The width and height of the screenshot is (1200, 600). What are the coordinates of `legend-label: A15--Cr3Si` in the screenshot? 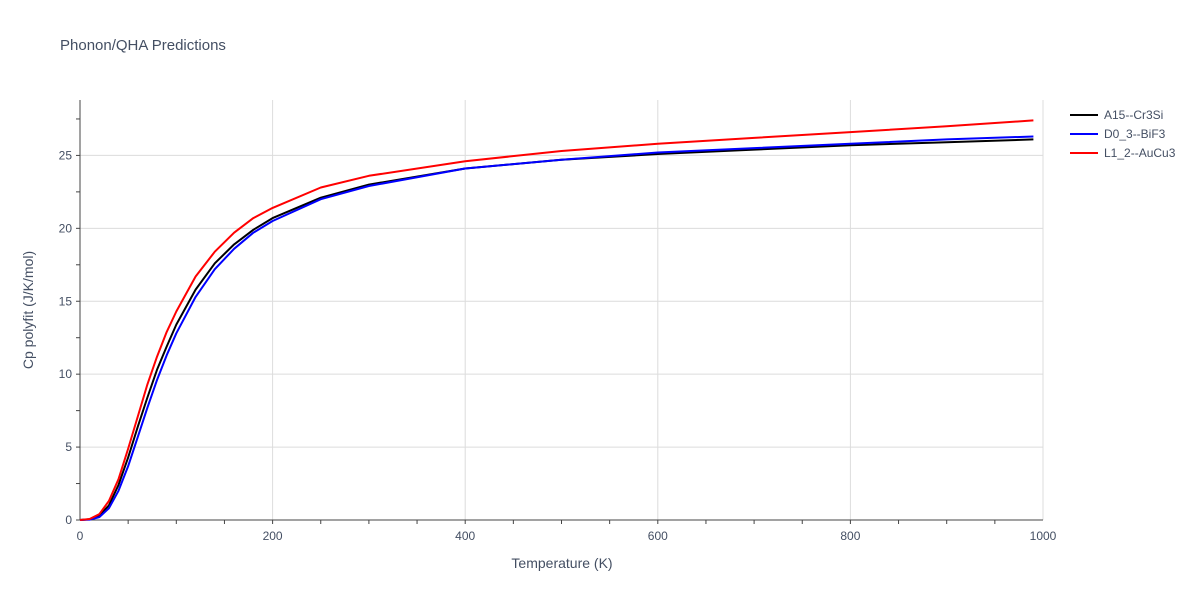 It's located at (1133, 115).